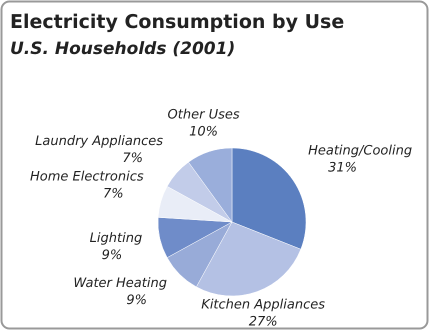  Describe the element at coordinates (116, 238) in the screenshot. I see `slice-label: Lighting` at that location.